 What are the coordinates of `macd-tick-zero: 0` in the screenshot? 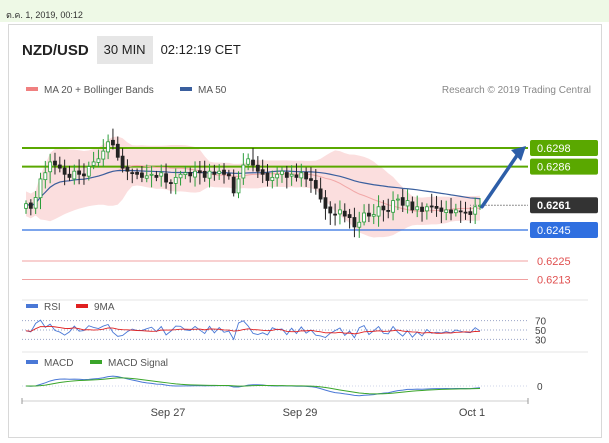 It's located at (540, 387).